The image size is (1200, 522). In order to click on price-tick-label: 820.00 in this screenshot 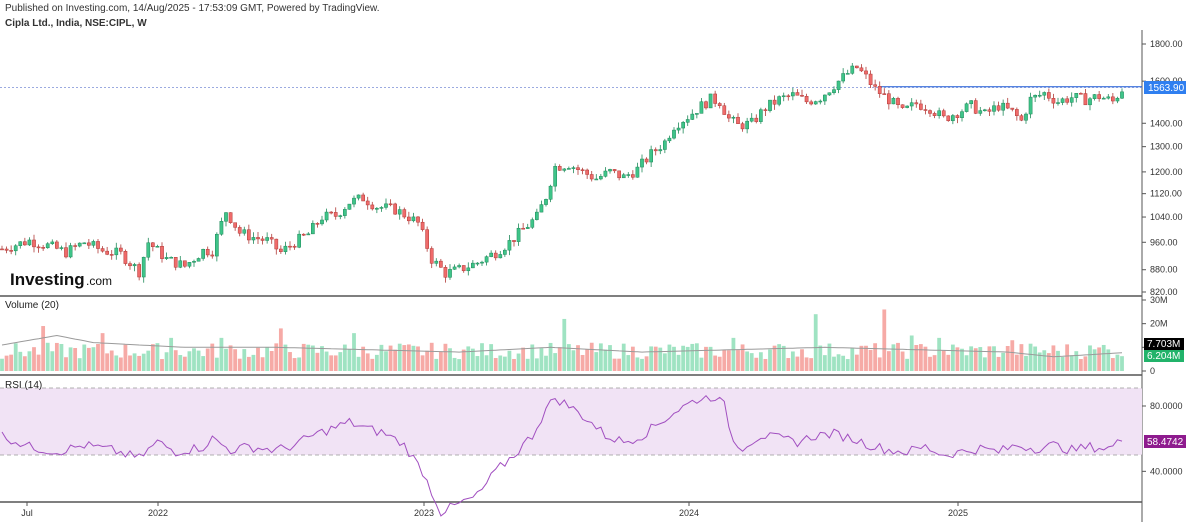, I will do `click(1164, 292)`.